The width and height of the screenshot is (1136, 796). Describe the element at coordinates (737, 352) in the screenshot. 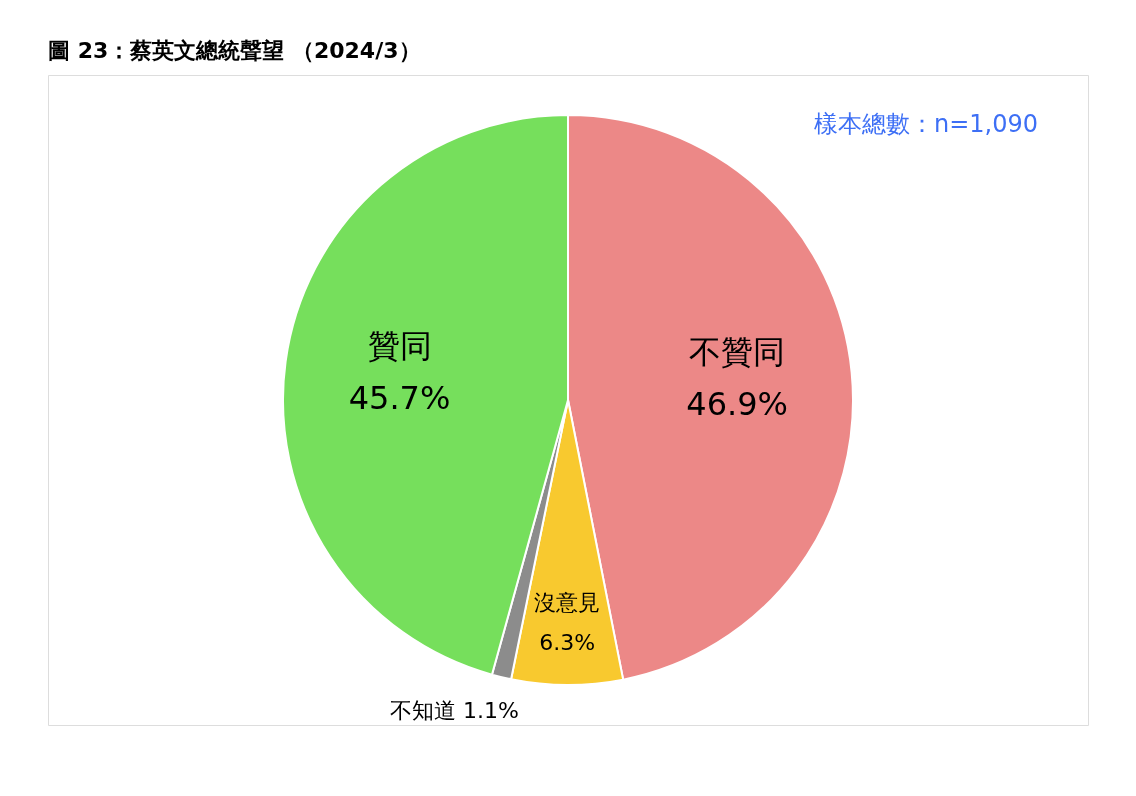

I see `slice-label: 不贊同` at that location.